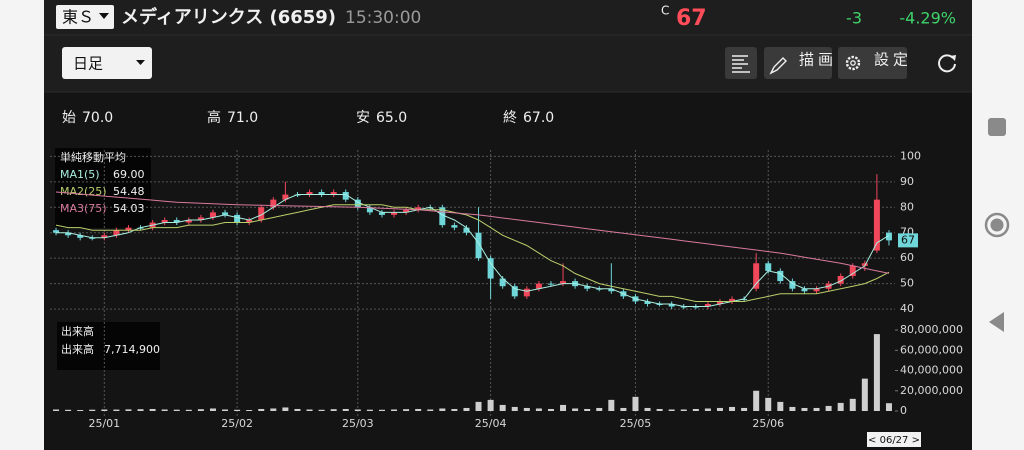 This screenshot has width=1024, height=450. Describe the element at coordinates (947, 63) in the screenshot. I see `refresh-icon` at that location.